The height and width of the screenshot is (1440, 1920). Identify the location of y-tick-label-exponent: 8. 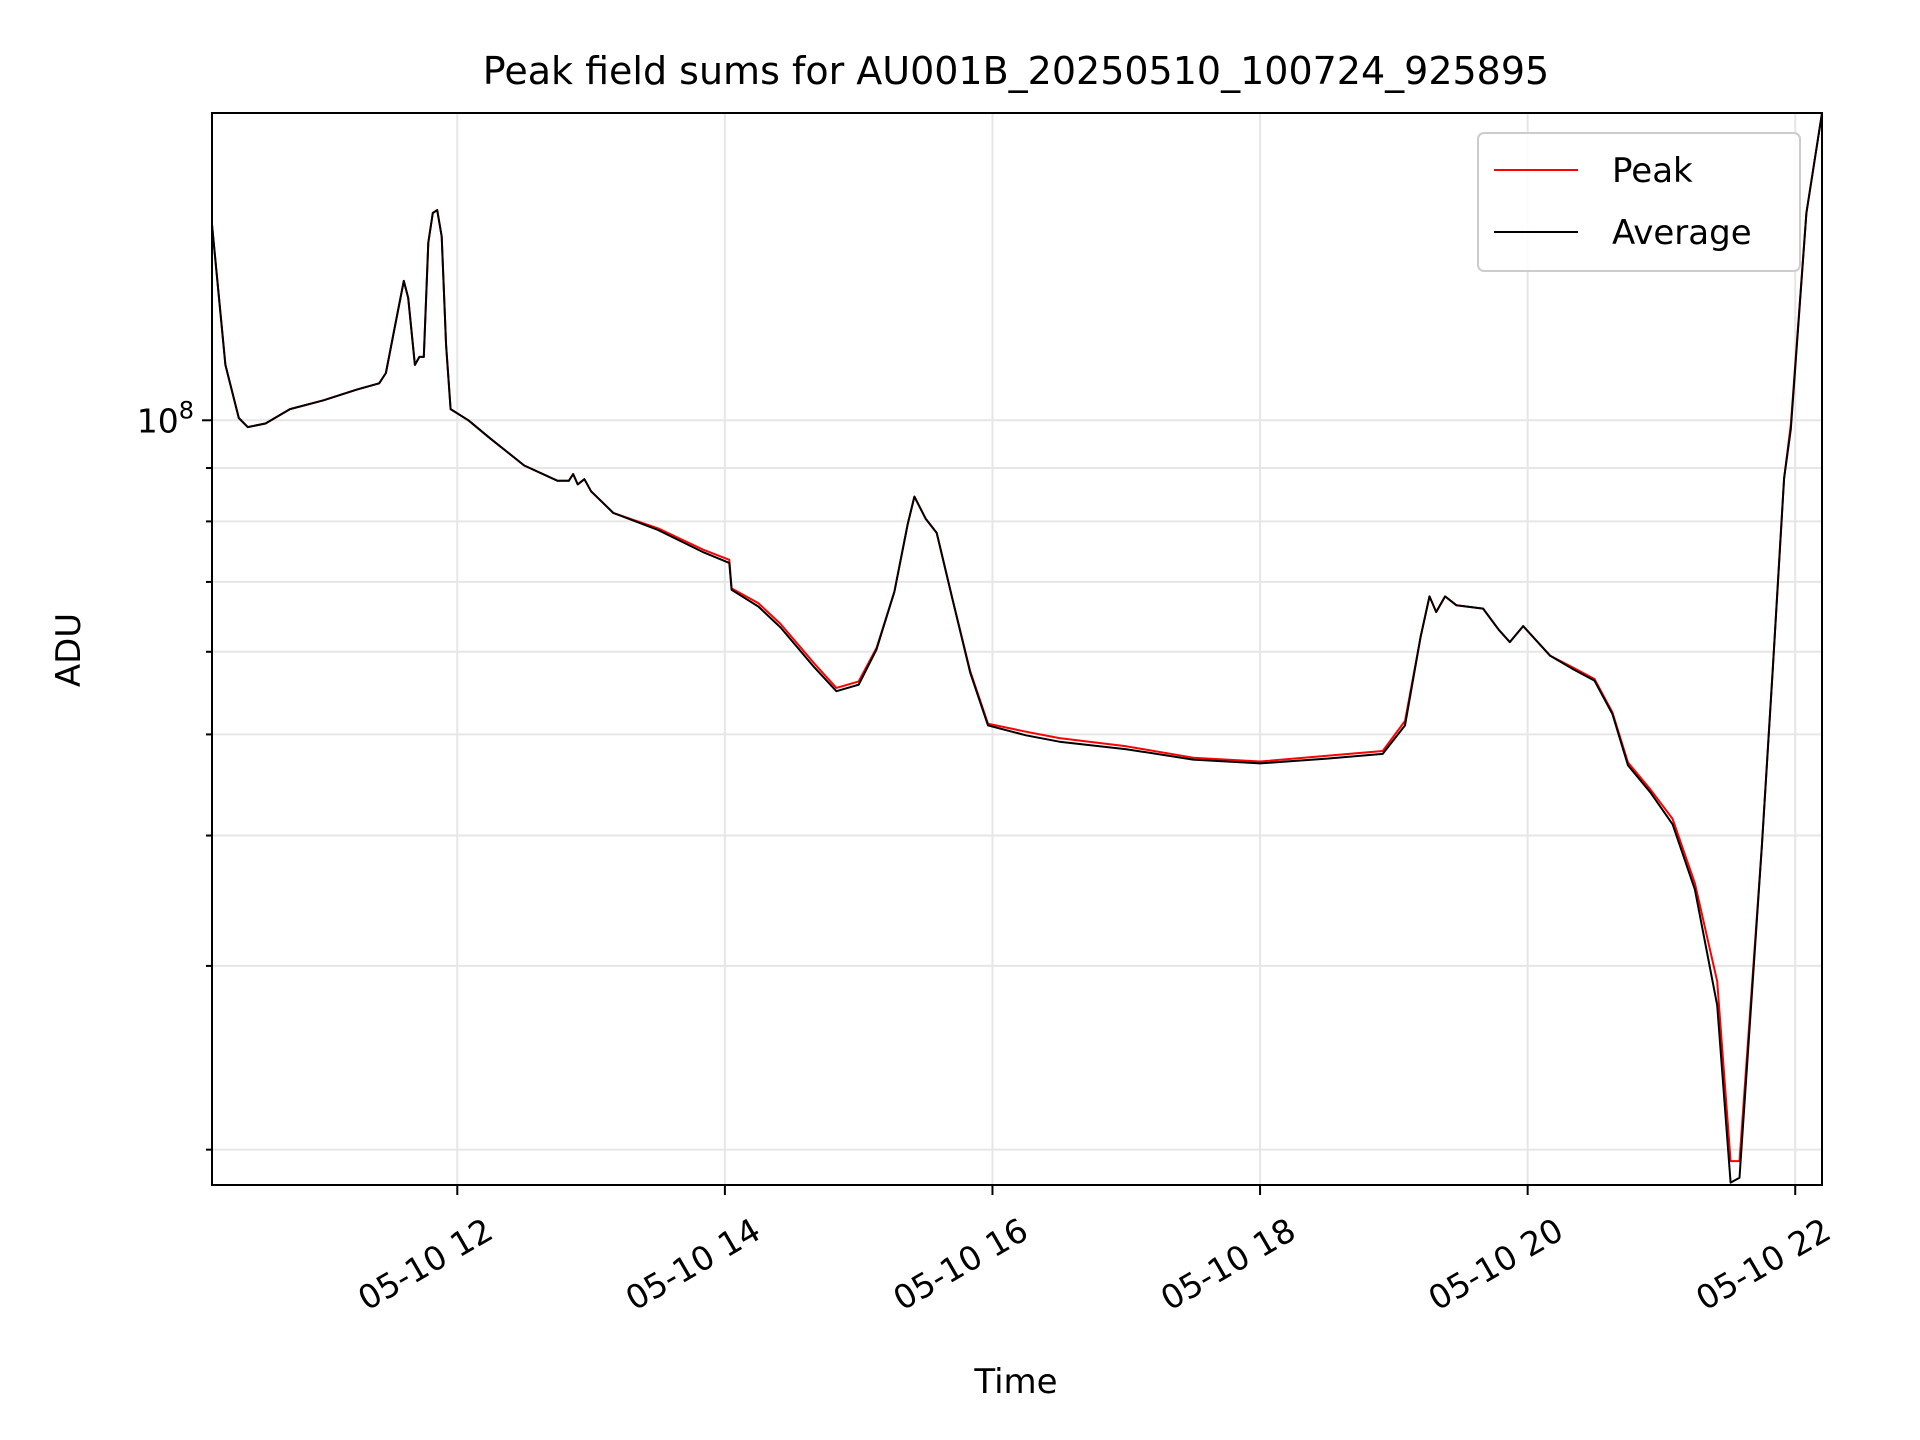
(186, 410).